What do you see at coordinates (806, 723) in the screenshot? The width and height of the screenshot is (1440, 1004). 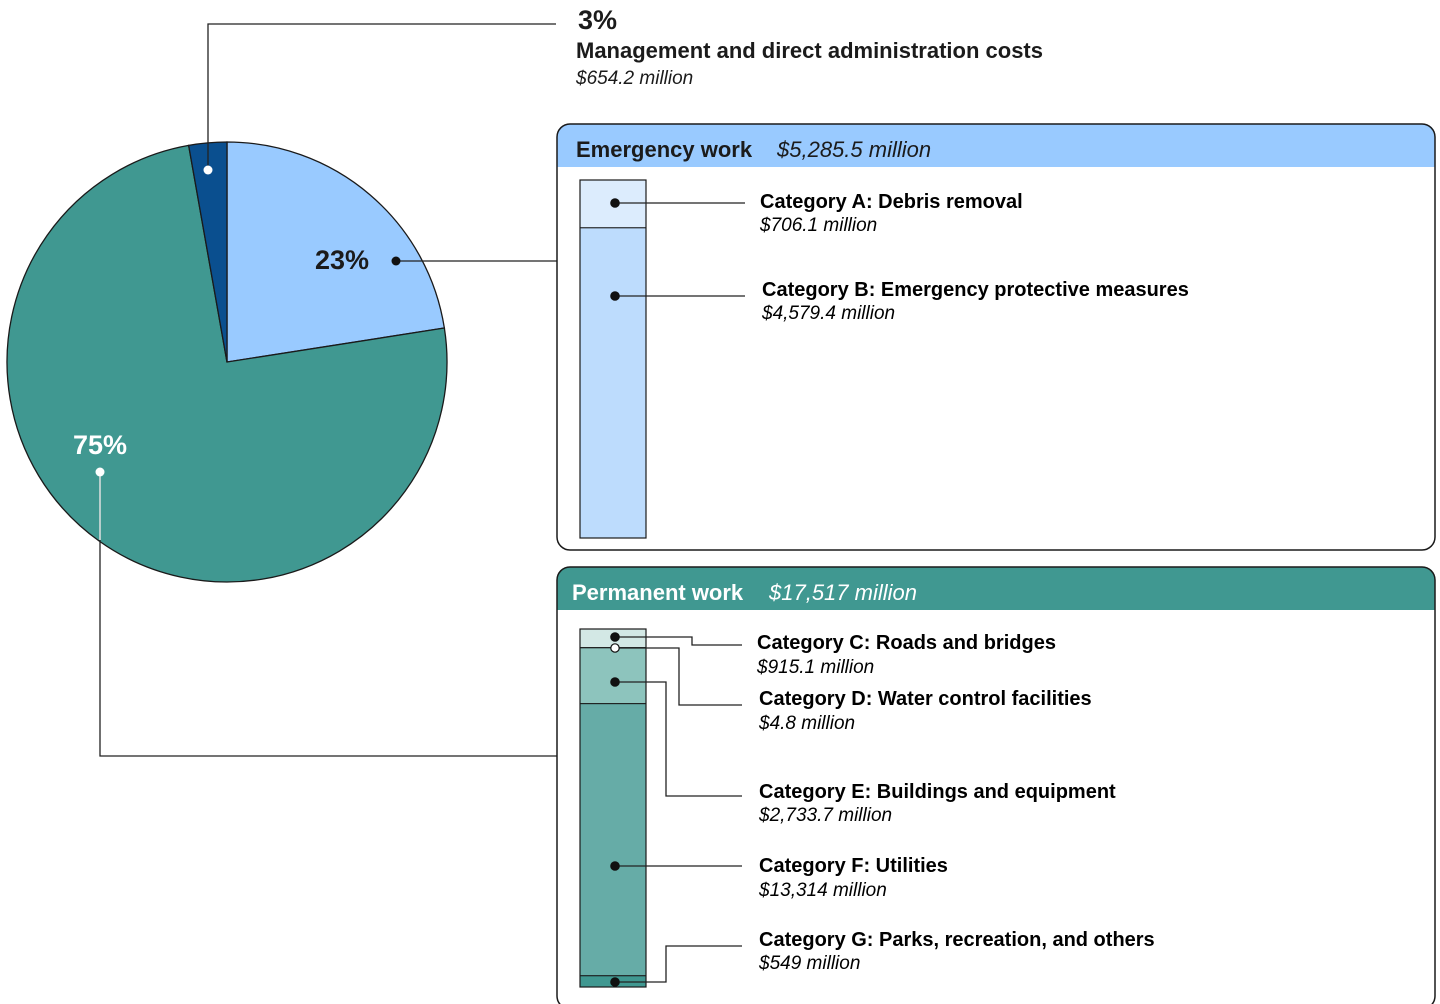 I see `cat-d-value: $4.8 million` at bounding box center [806, 723].